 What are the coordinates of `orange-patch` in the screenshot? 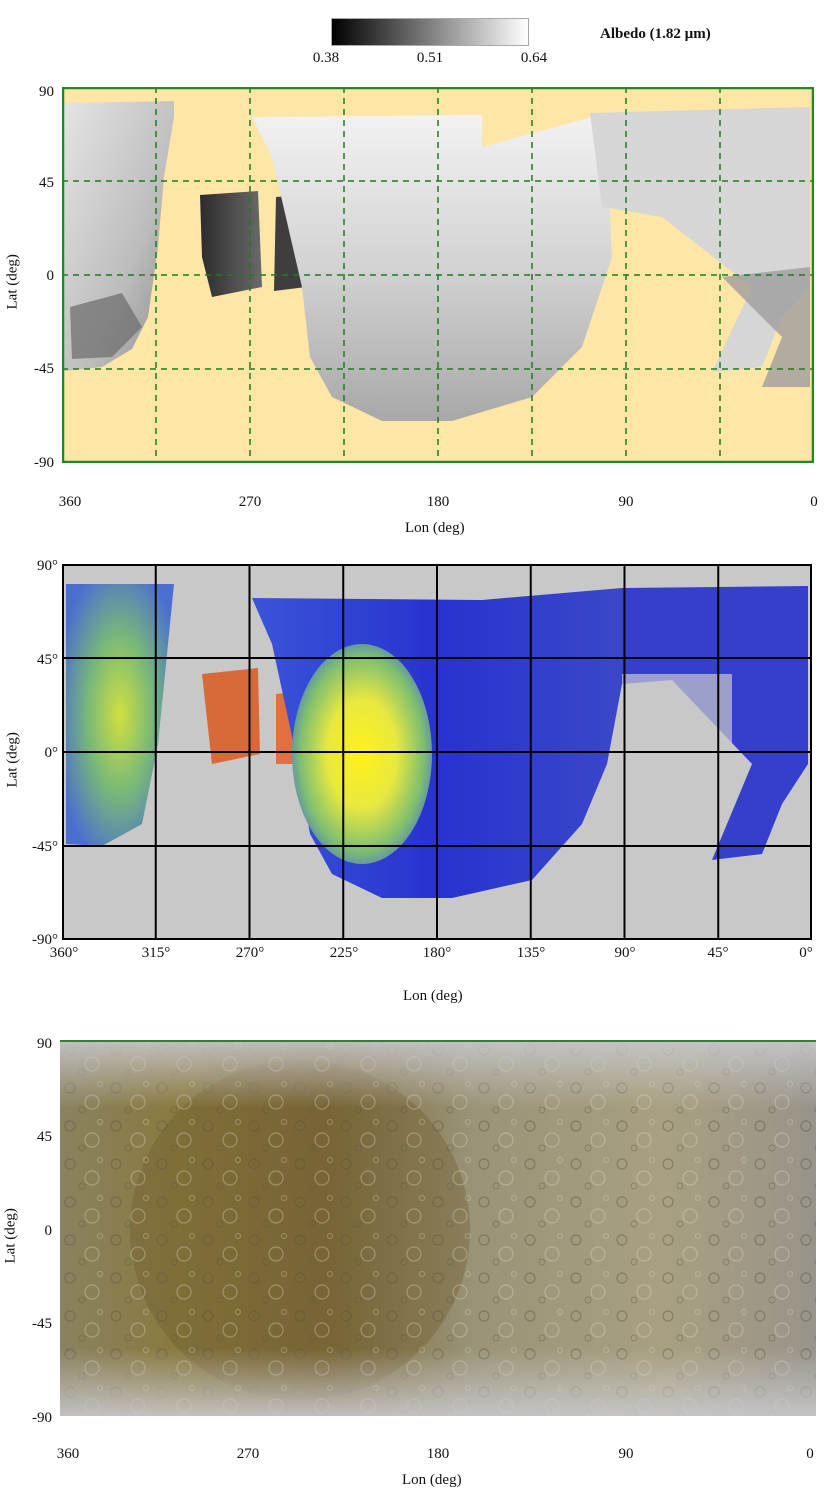 It's located at (231, 716).